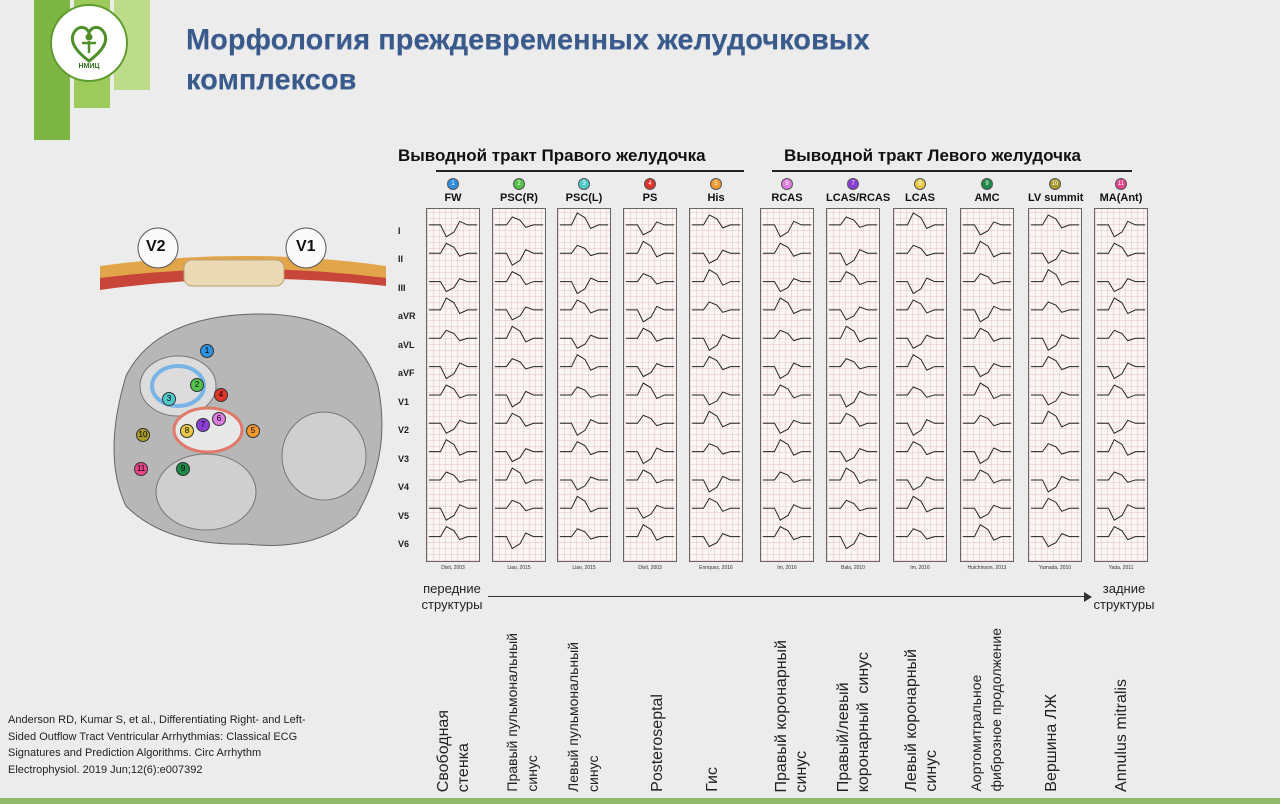 The width and height of the screenshot is (1280, 804). Describe the element at coordinates (407, 316) in the screenshot. I see `lead-label: aVR` at that location.